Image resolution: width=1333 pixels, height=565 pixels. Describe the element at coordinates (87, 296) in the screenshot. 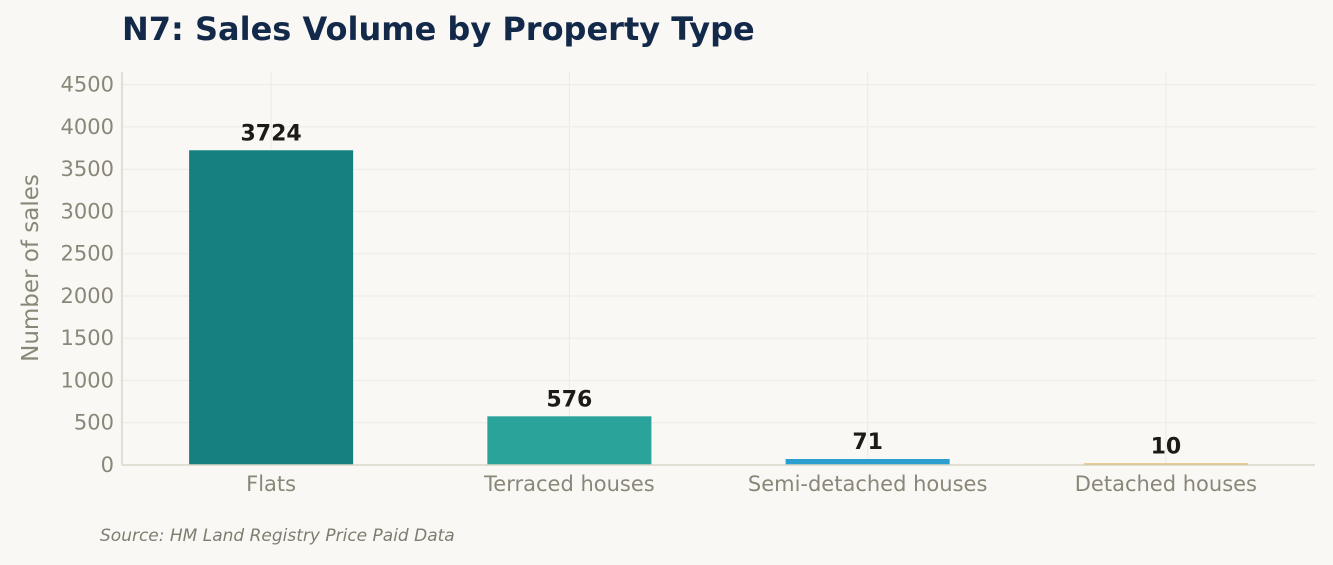

I see `y-tick-label: 2000` at that location.